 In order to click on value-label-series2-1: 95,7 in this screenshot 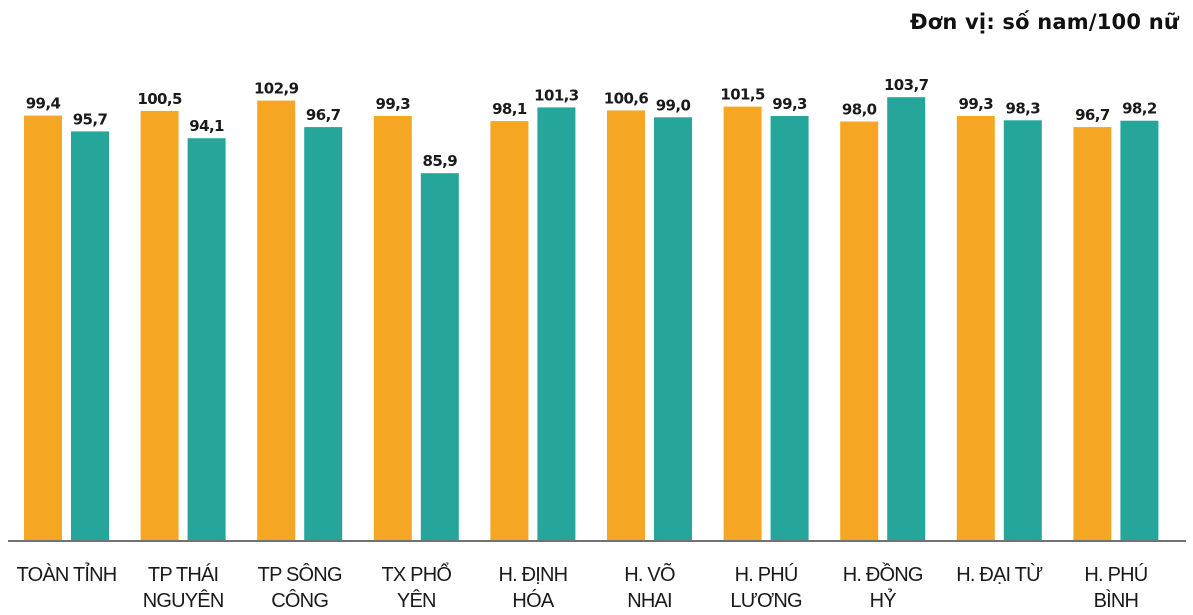, I will do `click(90, 119)`.